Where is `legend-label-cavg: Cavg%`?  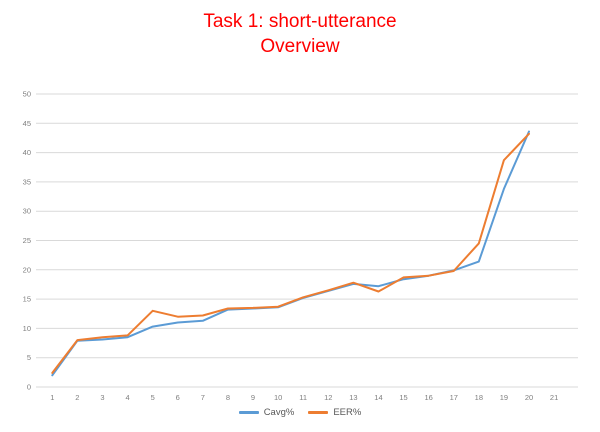 legend-label-cavg: Cavg% is located at coordinates (279, 412).